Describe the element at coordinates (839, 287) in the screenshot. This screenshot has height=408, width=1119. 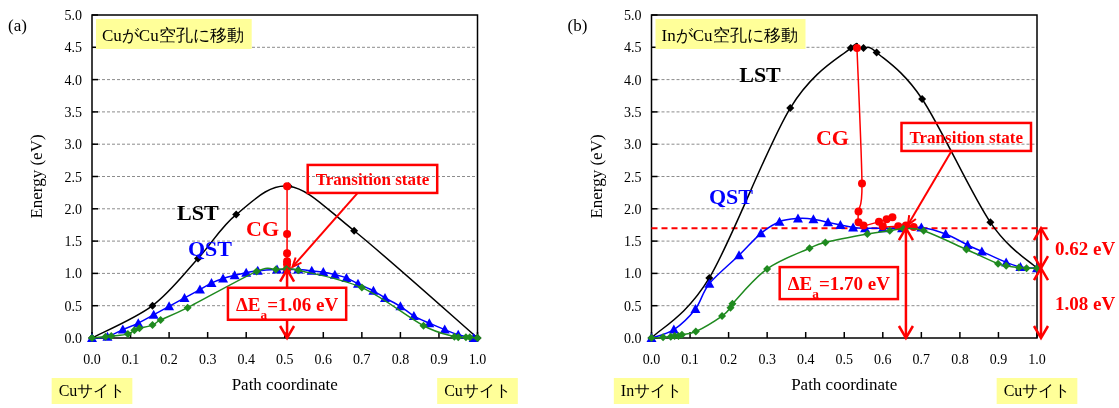
I see `annotation: ΔE$_{a}$=1.70 eV` at that location.